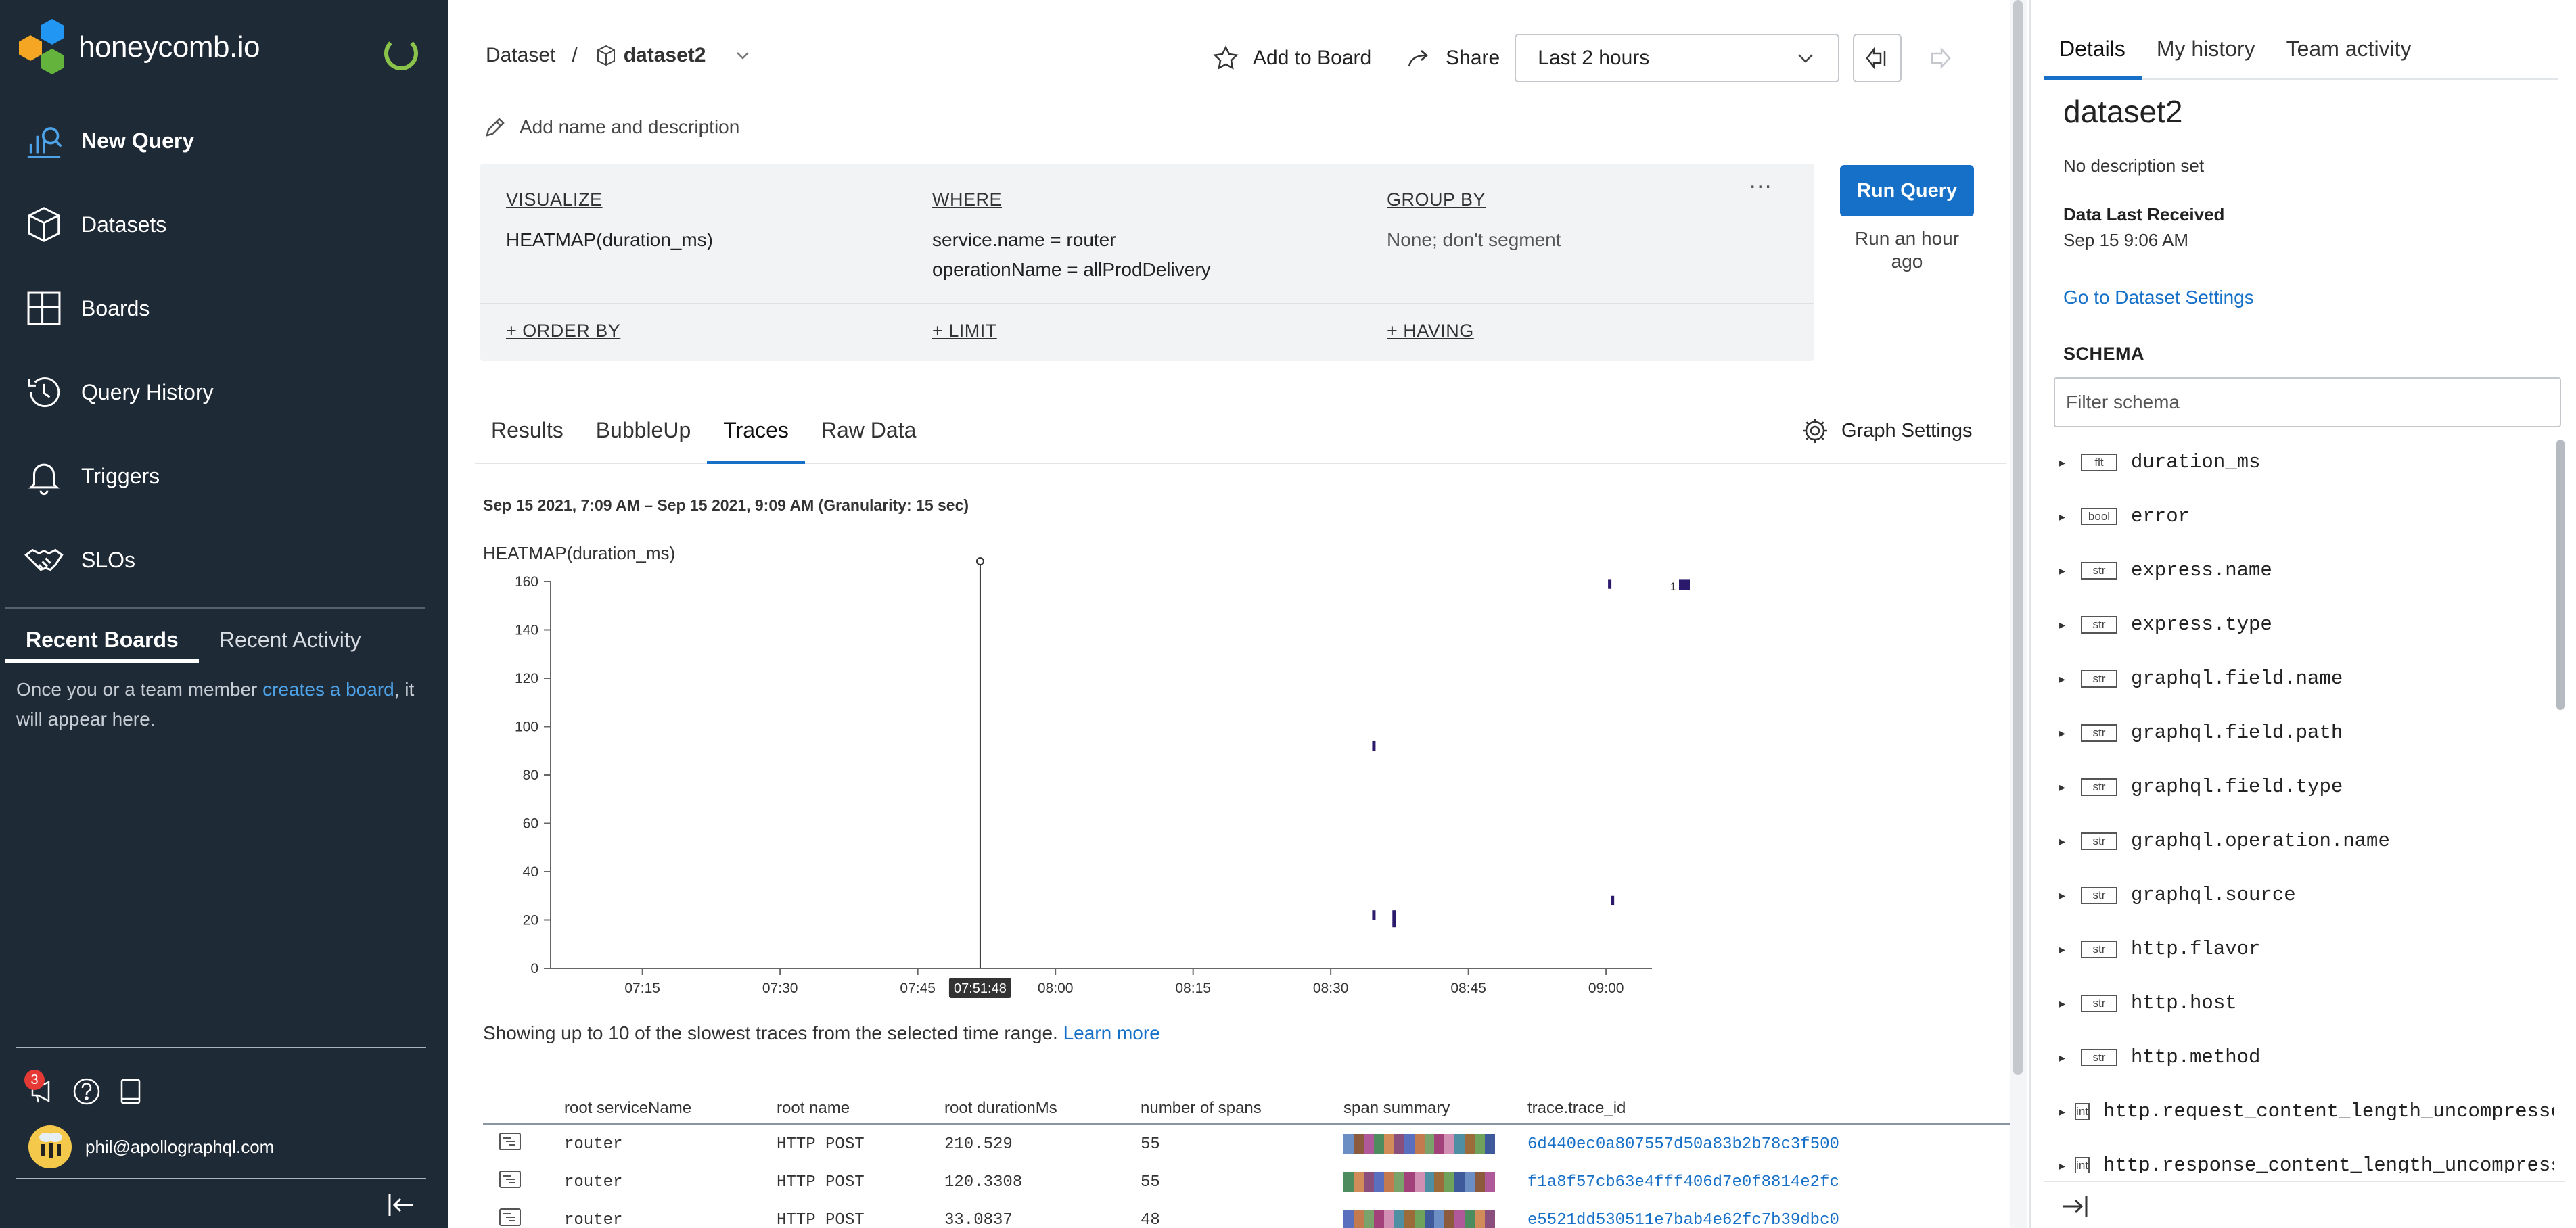 Image resolution: width=2576 pixels, height=1228 pixels. What do you see at coordinates (138, 47) in the screenshot?
I see `logo: honeycomb.io` at bounding box center [138, 47].